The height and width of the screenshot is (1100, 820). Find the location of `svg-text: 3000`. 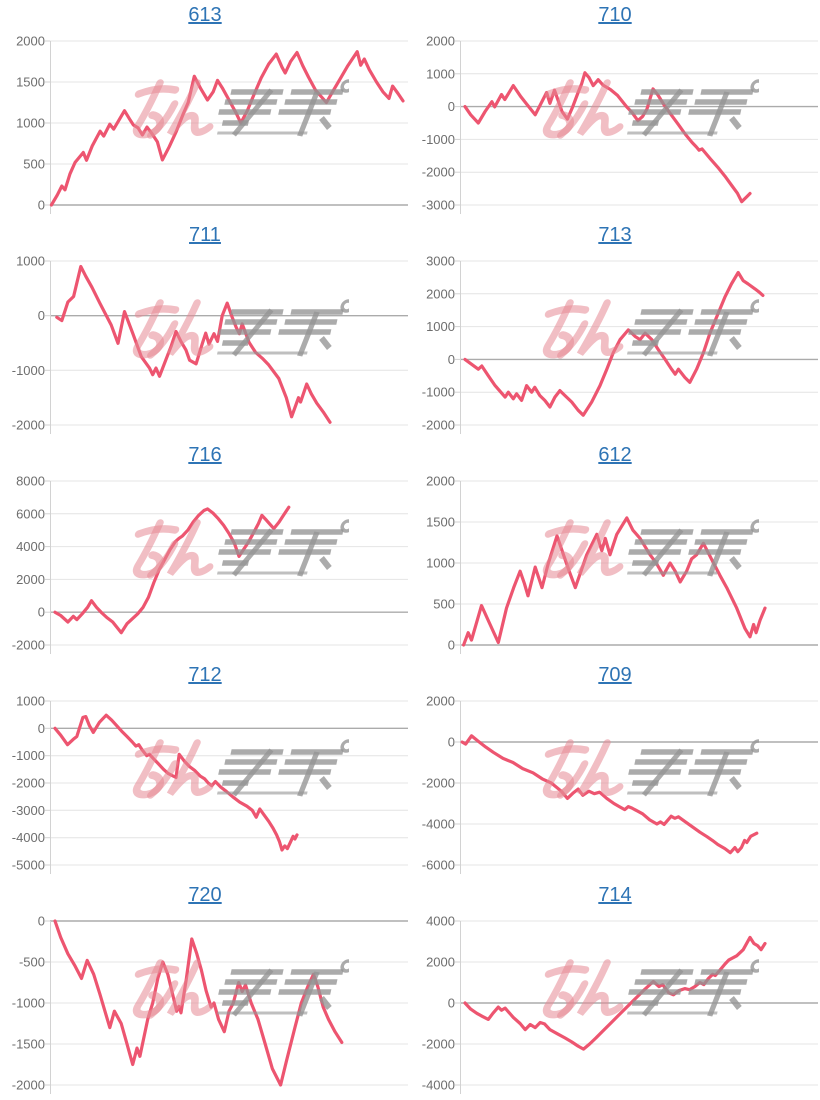

svg-text: 3000 is located at coordinates (440, 261).